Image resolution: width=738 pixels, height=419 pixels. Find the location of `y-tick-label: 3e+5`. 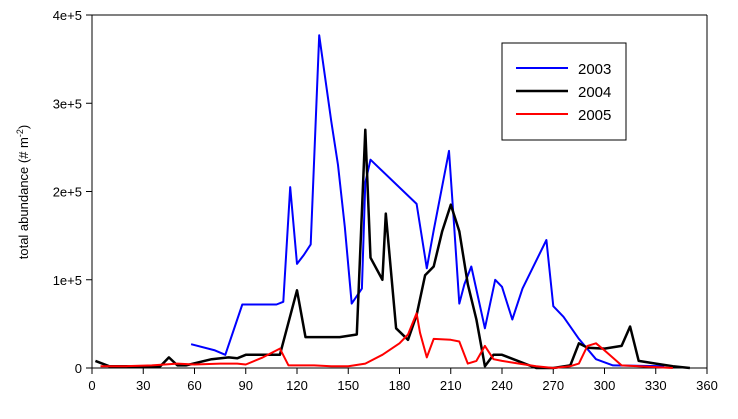

y-tick-label: 3e+5 is located at coordinates (67, 103).